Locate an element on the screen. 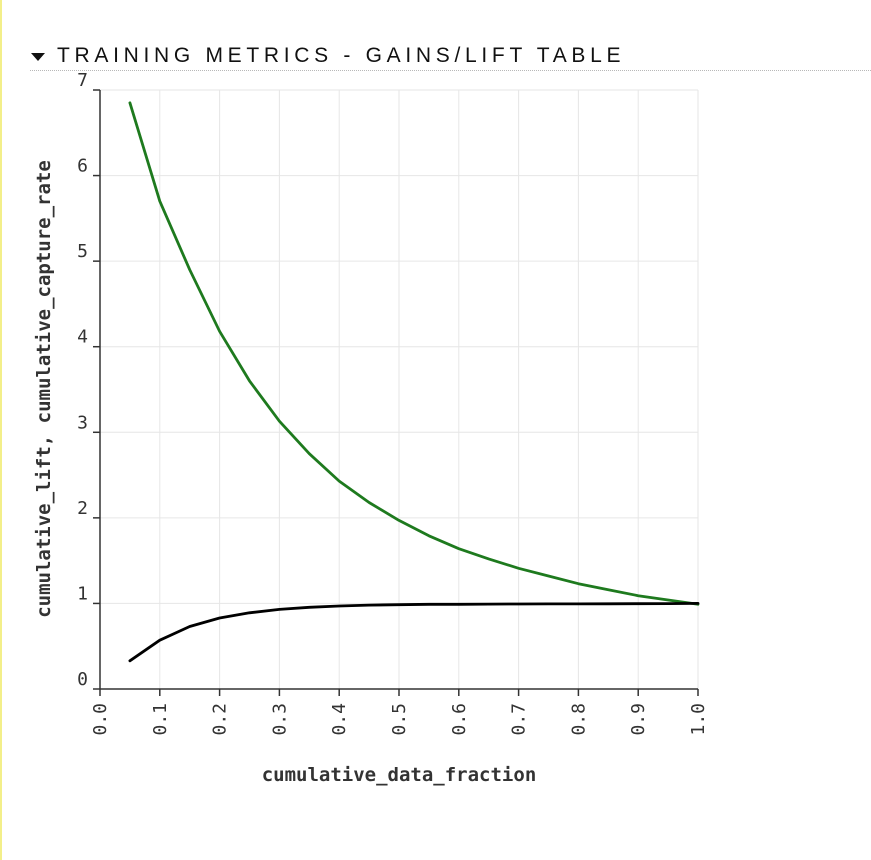 The image size is (871, 860). y-tick-label-6: 6 is located at coordinates (82, 166).